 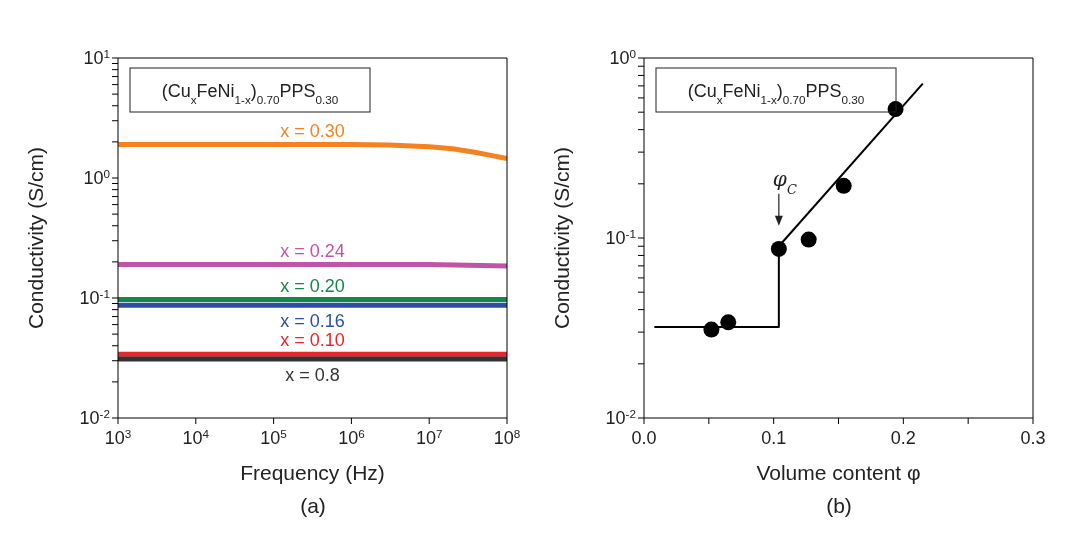 I want to click on y-tick-label: 10$^{1}$, so click(x=96, y=57).